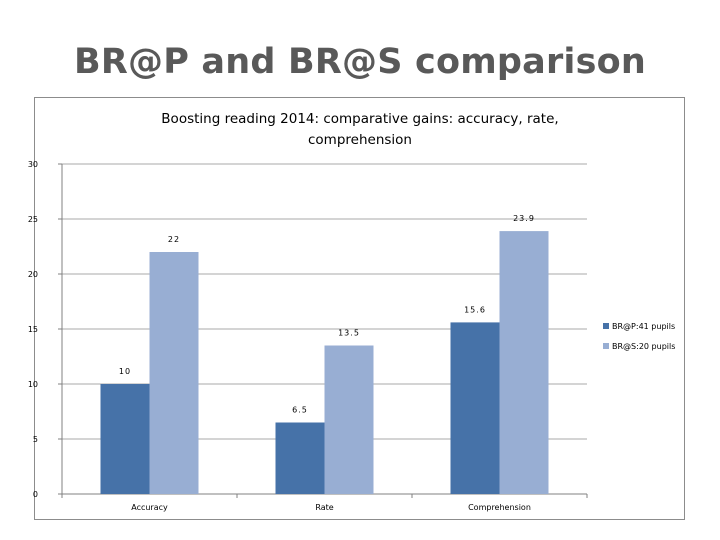 Image resolution: width=720 pixels, height=540 pixels. I want to click on y-tick-label: 15, so click(33, 329).